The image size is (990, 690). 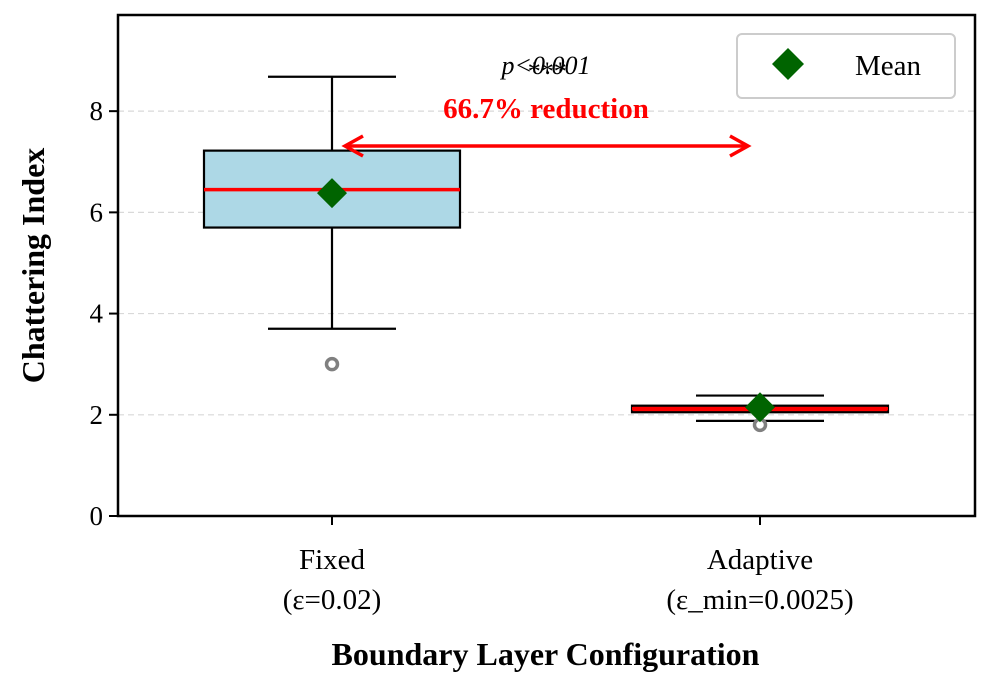 I want to click on box-group-fixed, so click(x=332, y=223).